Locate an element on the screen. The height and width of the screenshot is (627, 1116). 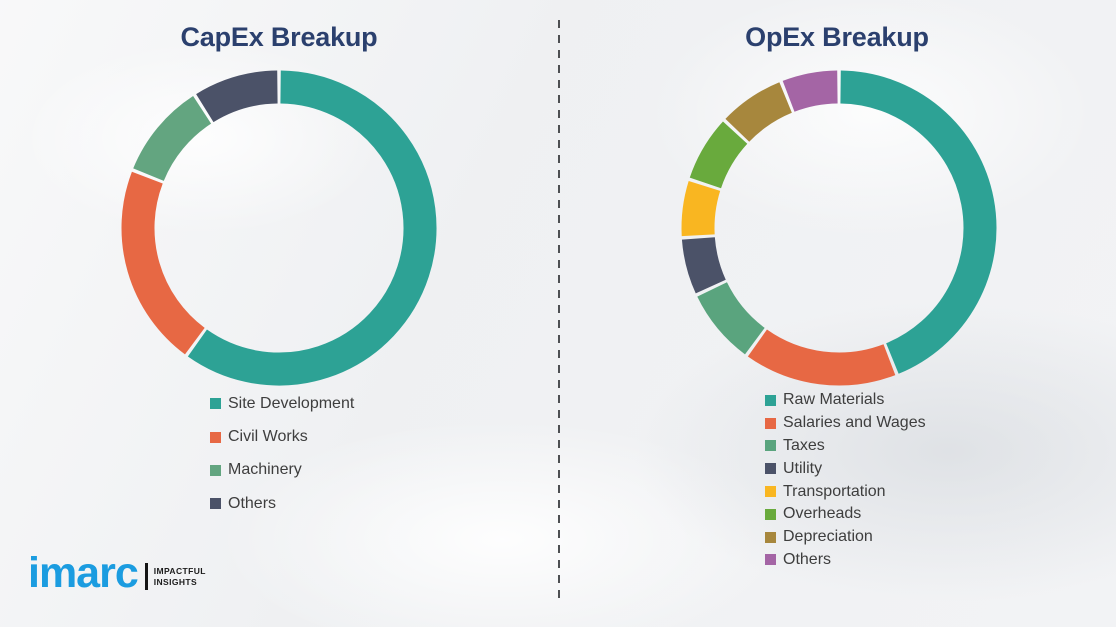
donut-segment-site-development is located at coordinates (312, 228).